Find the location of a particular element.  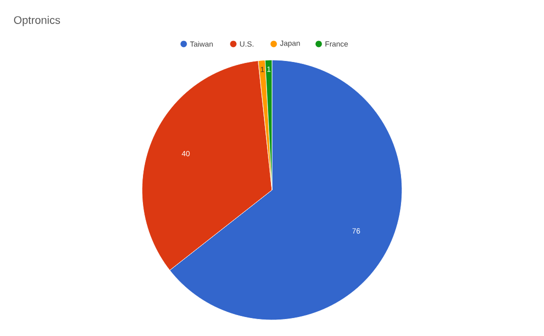

text: Optronics is located at coordinates (37, 21).